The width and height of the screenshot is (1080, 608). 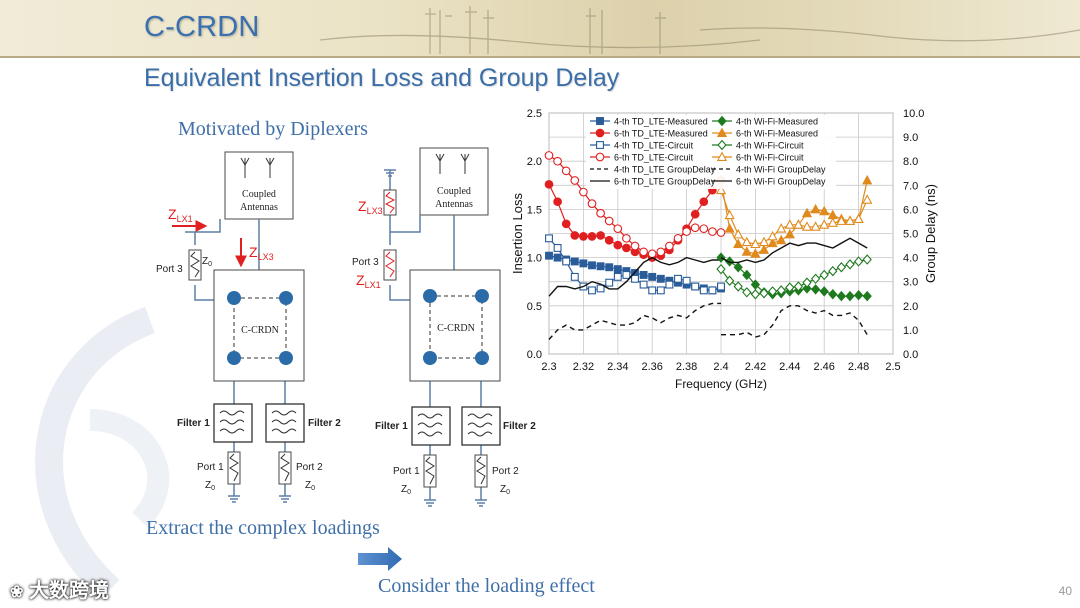 I want to click on chart-y2tick-label: 4.0, so click(x=910, y=259).